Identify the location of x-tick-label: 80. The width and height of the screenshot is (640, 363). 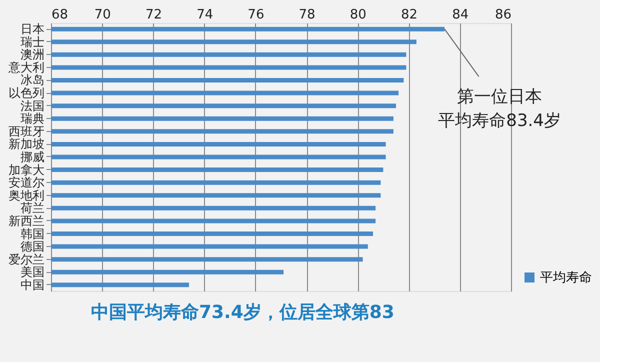
(358, 15).